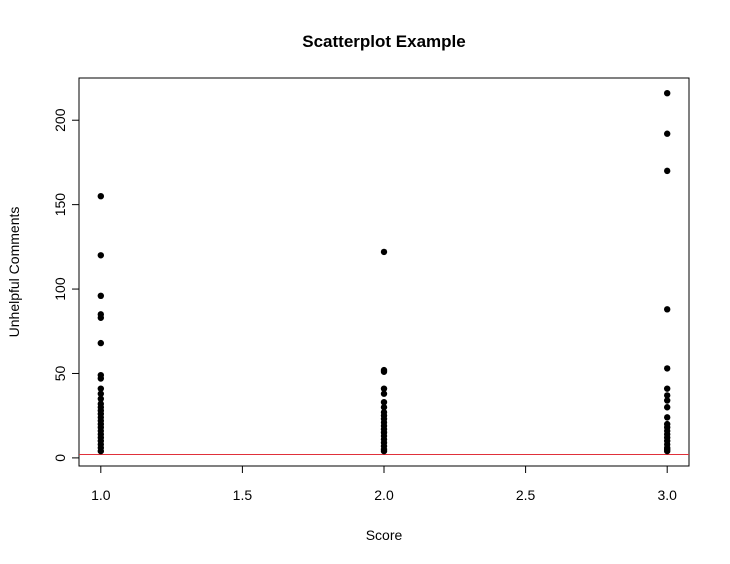  Describe the element at coordinates (60, 458) in the screenshot. I see `y-tick-label: 0` at that location.